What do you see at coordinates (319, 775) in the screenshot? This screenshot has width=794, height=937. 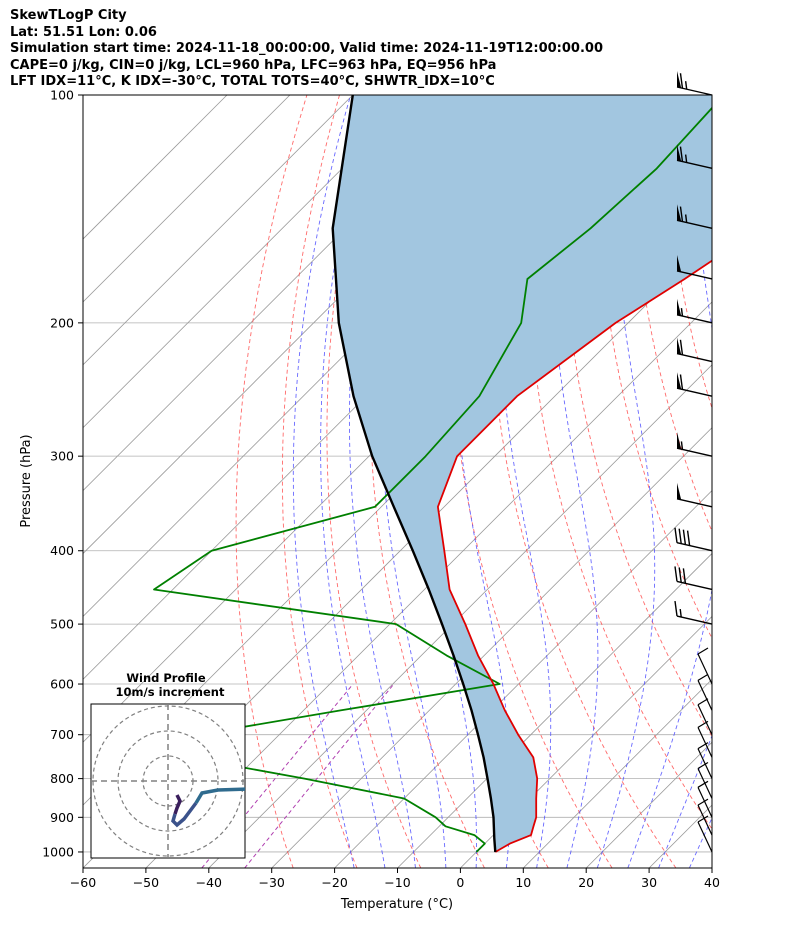 I see `mixing-ratio-line` at bounding box center [319, 775].